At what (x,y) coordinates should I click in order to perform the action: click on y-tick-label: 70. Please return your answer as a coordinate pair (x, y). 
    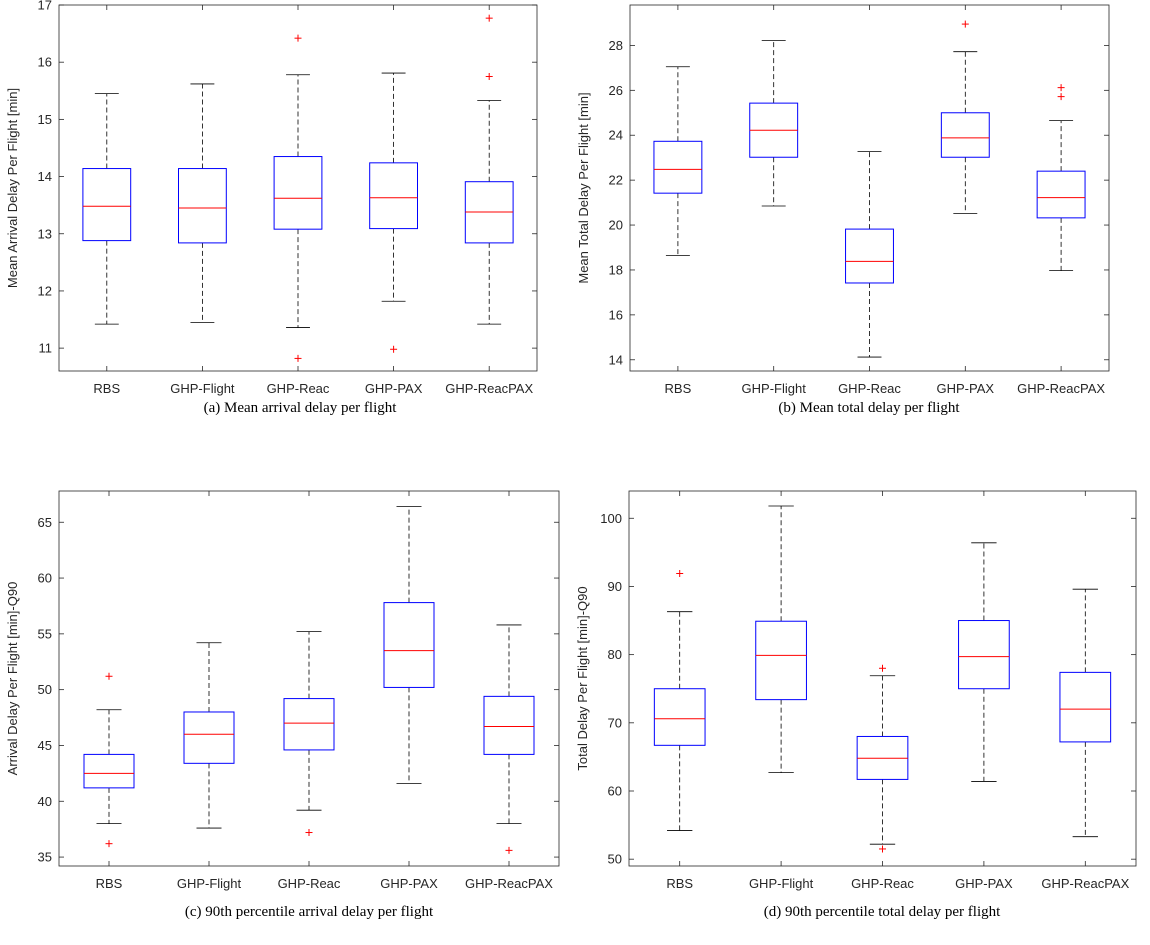
    Looking at the image, I should click on (615, 722).